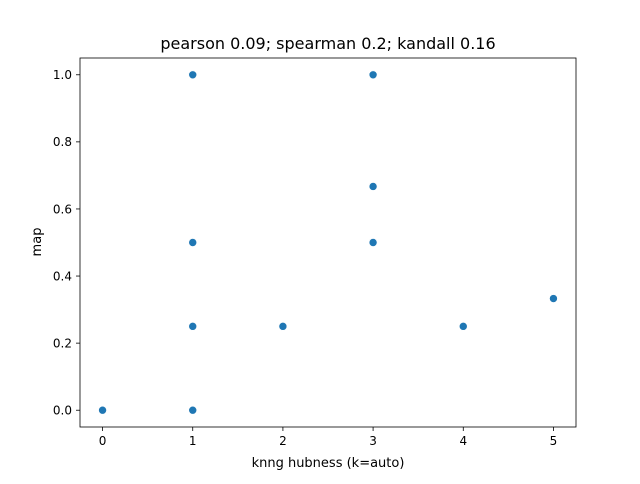  Describe the element at coordinates (62, 411) in the screenshot. I see `y-tick-label: 0.0` at that location.